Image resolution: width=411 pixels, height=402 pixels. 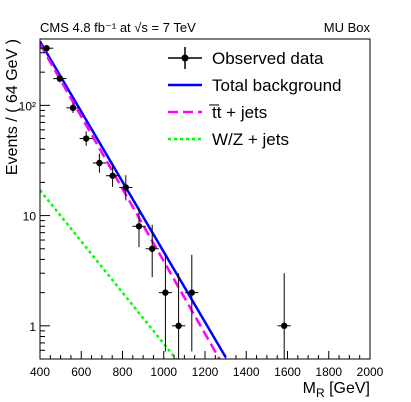 What do you see at coordinates (32, 327) in the screenshot?
I see `y-tick-label: 1` at bounding box center [32, 327].